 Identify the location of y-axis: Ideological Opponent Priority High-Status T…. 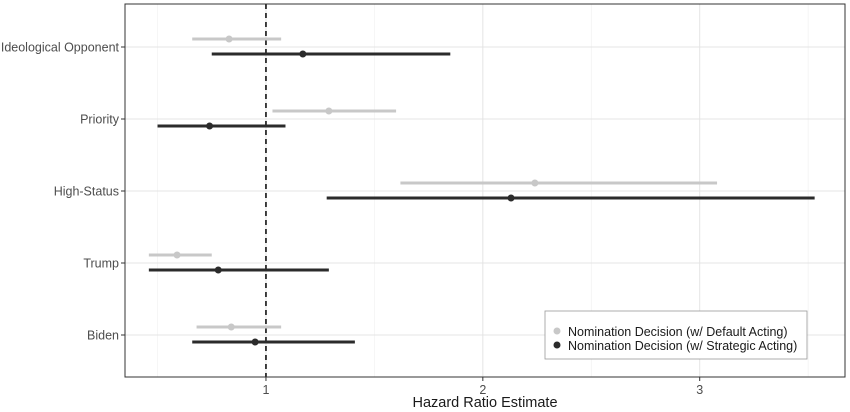
(63, 192).